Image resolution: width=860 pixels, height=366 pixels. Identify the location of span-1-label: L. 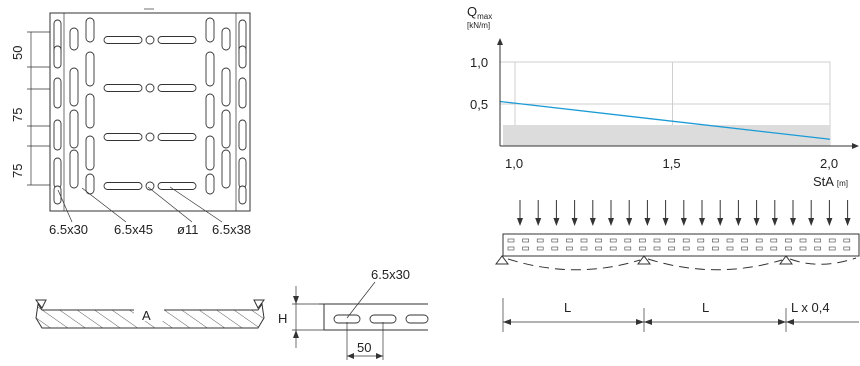
(567, 307).